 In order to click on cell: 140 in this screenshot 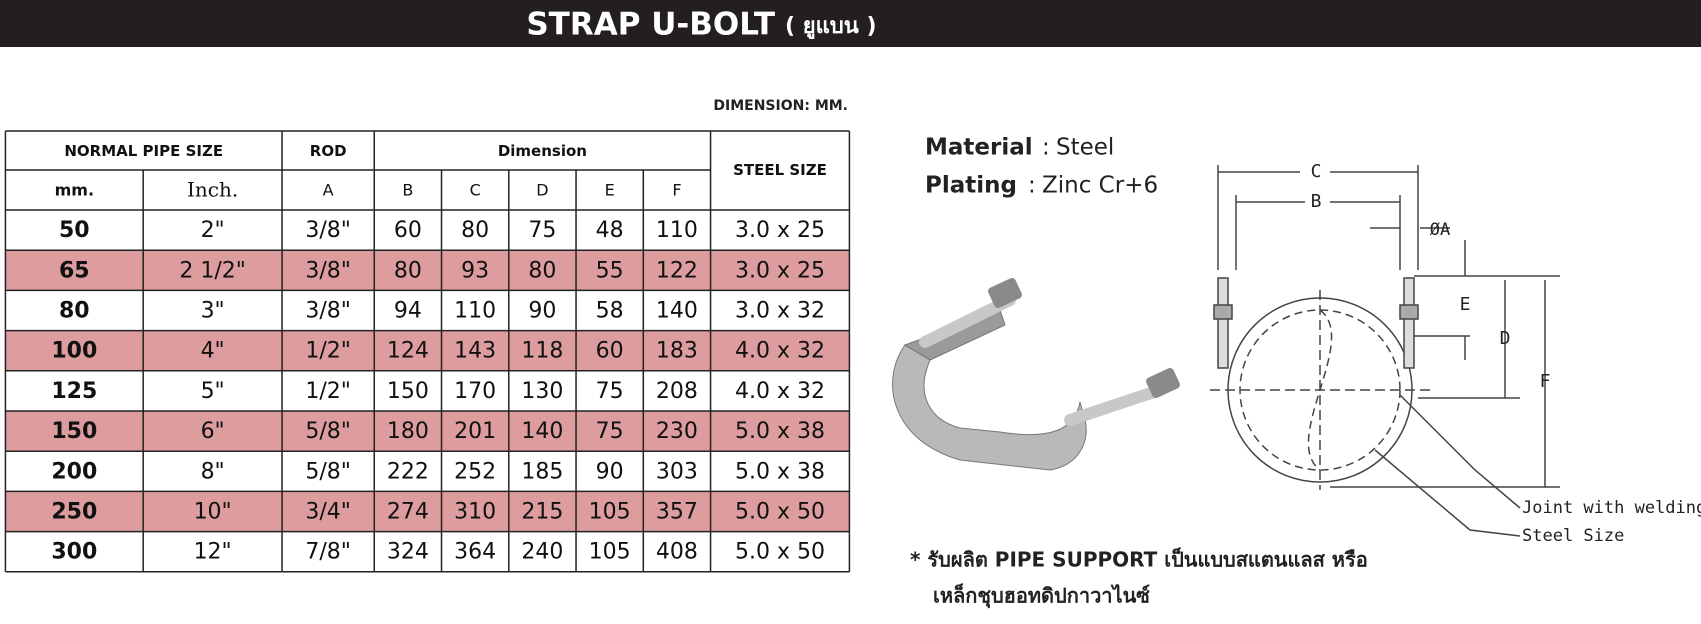, I will do `click(542, 431)`.